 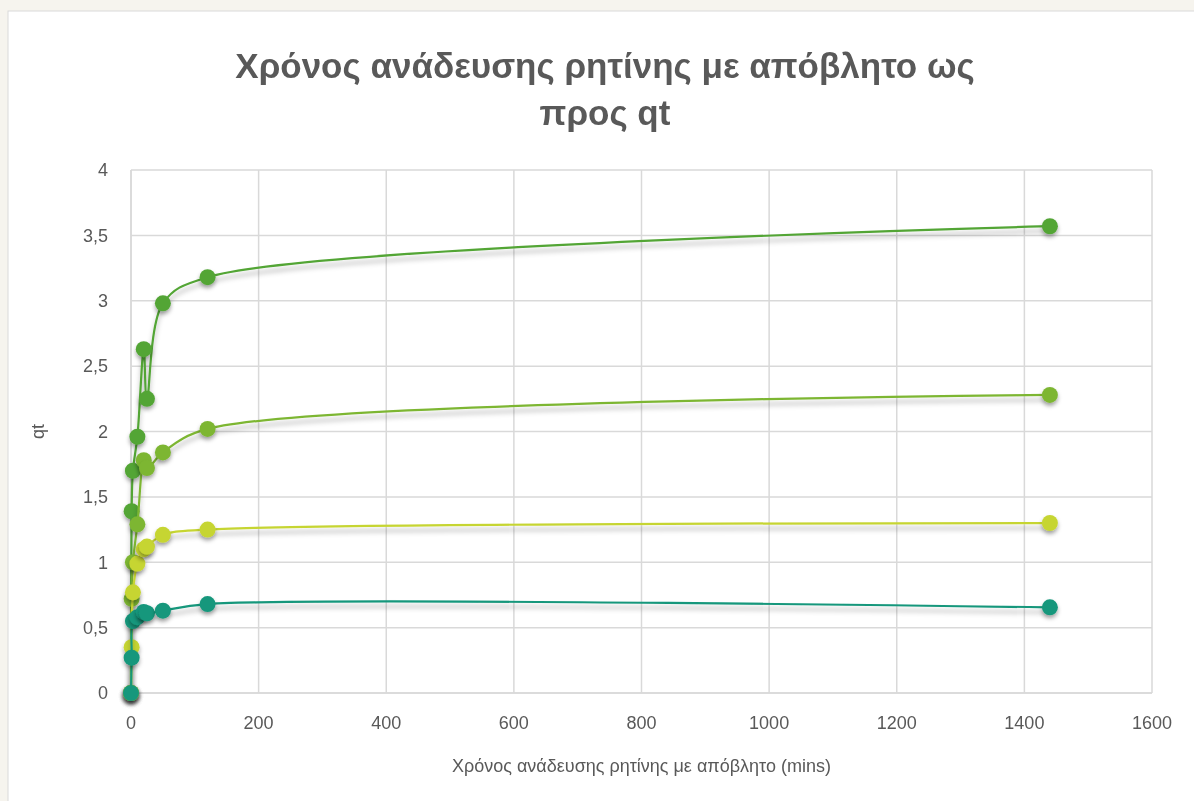 What do you see at coordinates (102, 301) in the screenshot?
I see `y-tick-label: 3` at bounding box center [102, 301].